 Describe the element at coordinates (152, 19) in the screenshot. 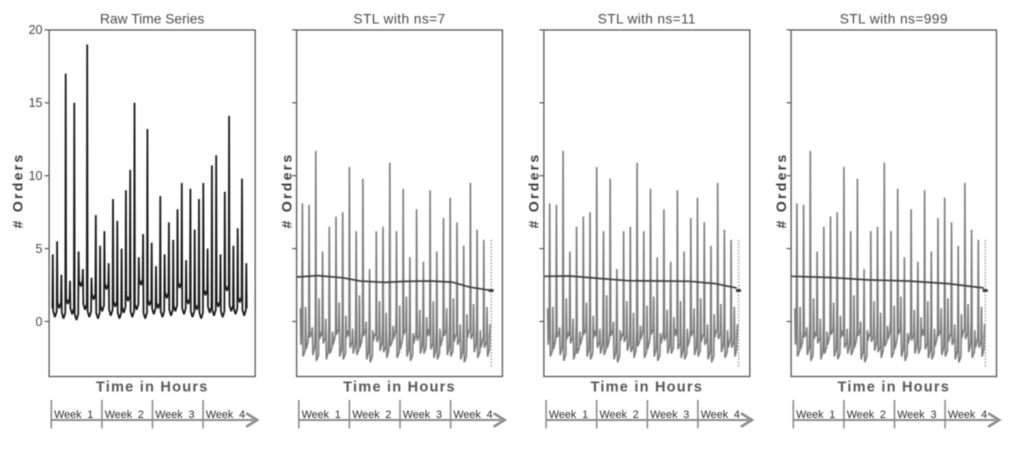

I see `svg-text: Raw Time Series` at that location.